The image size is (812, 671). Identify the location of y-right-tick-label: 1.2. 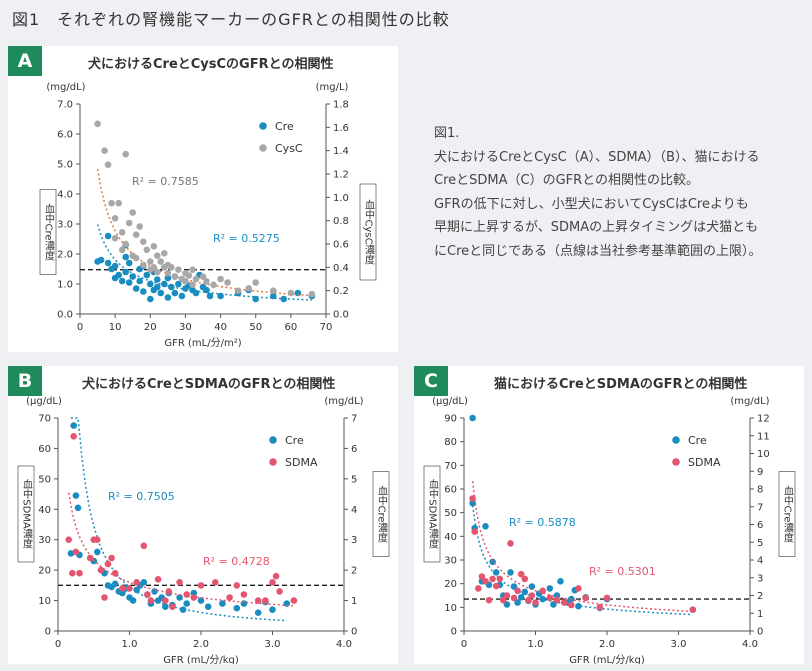
(341, 175).